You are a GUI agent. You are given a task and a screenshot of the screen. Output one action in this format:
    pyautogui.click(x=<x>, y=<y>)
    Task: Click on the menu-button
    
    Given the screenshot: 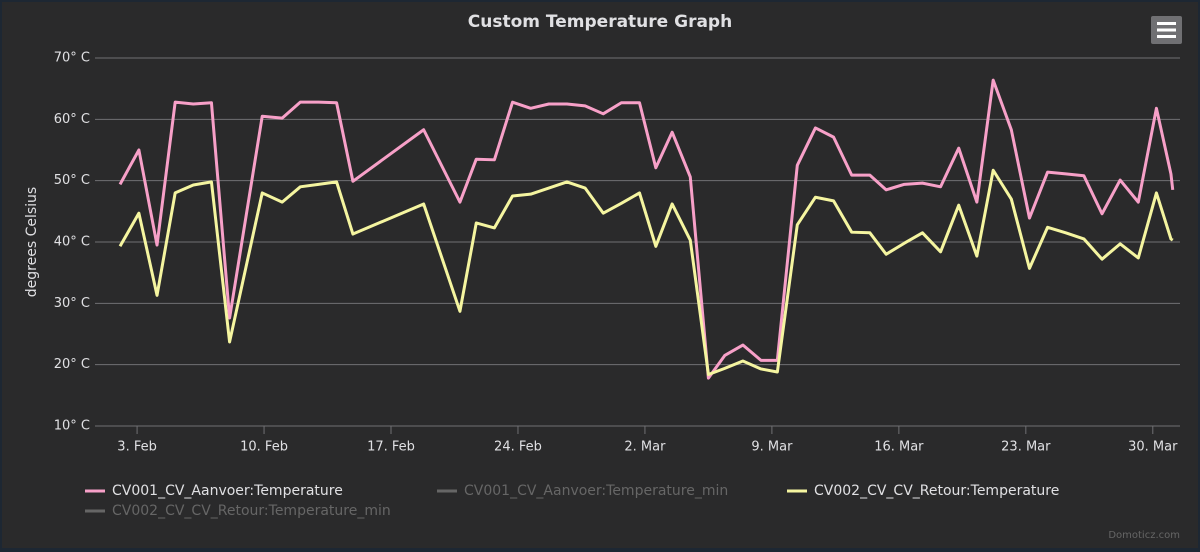 What is the action you would take?
    pyautogui.click(x=1166, y=30)
    